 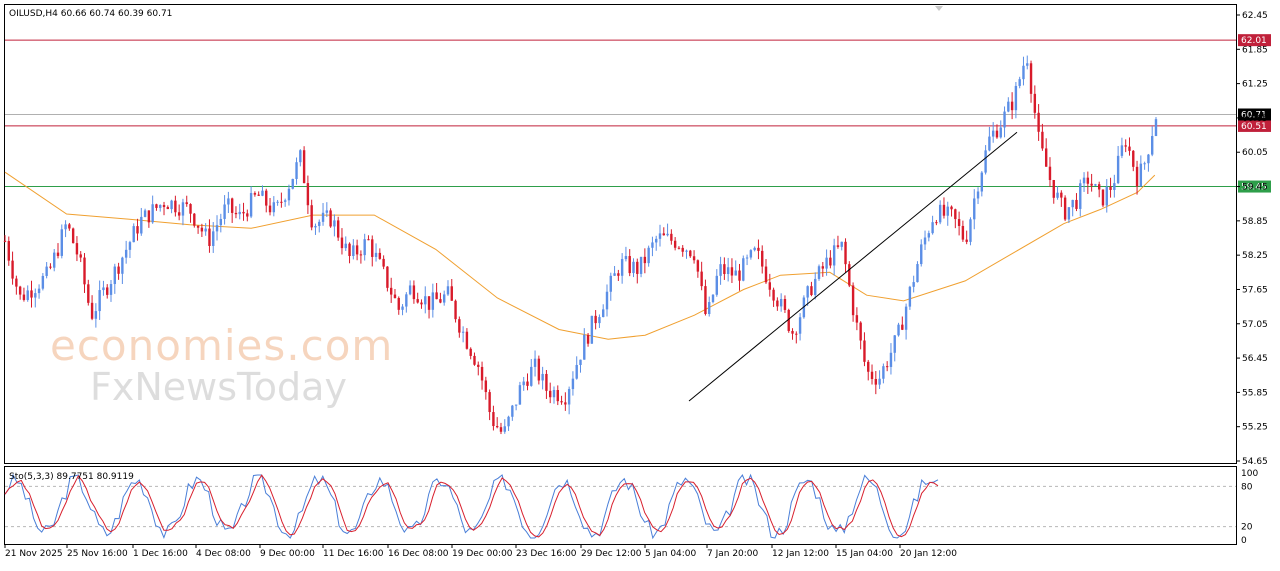 What do you see at coordinates (1255, 153) in the screenshot?
I see `y-tick-label: 60.05` at bounding box center [1255, 153].